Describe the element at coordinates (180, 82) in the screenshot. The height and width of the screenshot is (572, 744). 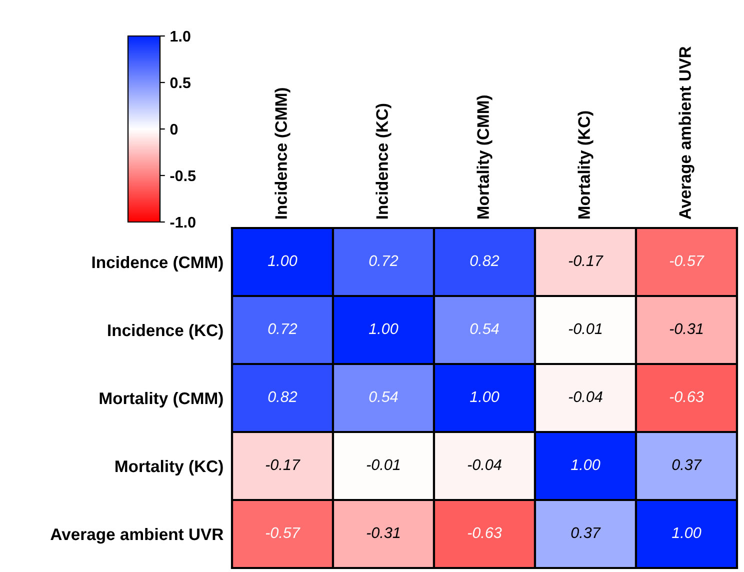
I see `color-bar-label: 0.5` at that location.